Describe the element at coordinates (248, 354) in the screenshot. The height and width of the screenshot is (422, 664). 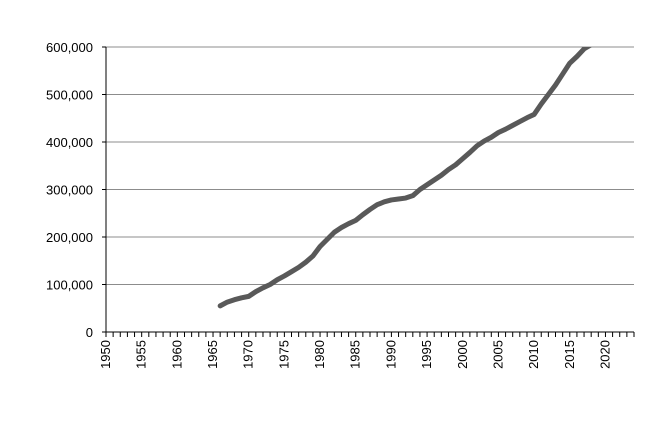
I see `x-tick-label: 1970` at that location.